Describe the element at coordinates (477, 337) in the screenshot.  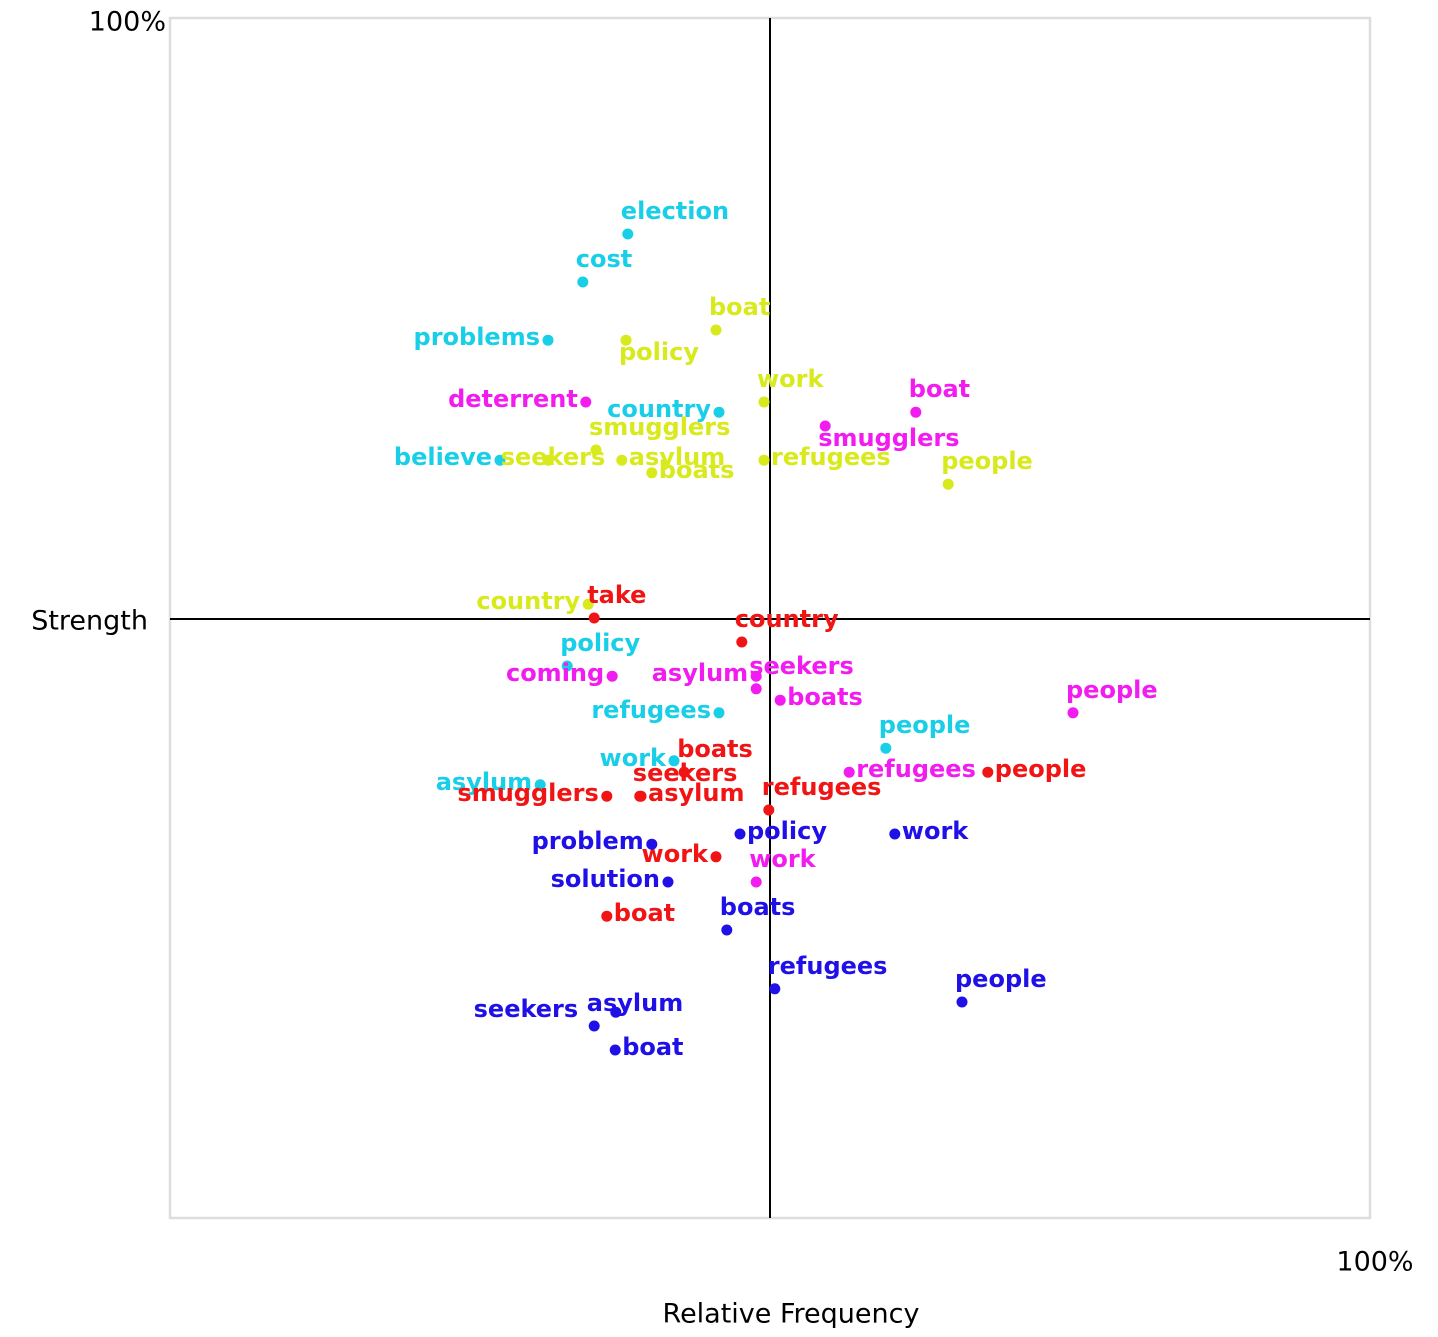
I see `point-label: problems` at that location.